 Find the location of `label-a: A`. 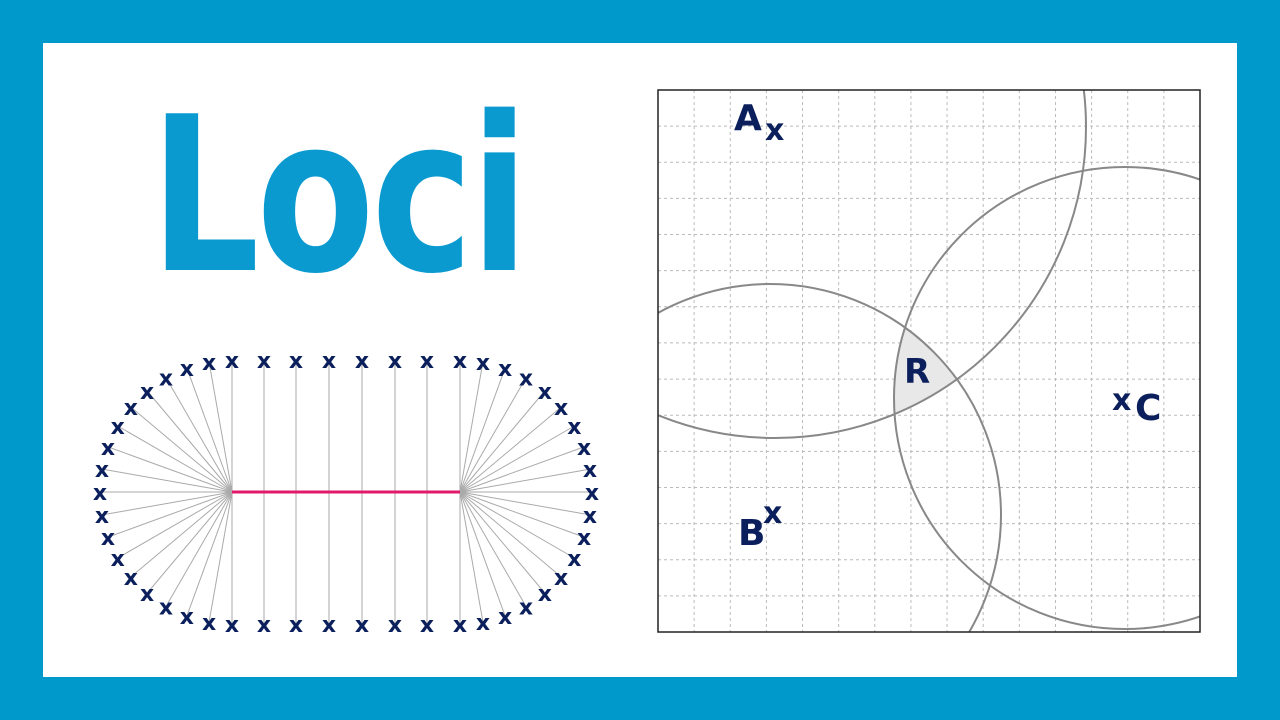

label-a: A is located at coordinates (748, 118).